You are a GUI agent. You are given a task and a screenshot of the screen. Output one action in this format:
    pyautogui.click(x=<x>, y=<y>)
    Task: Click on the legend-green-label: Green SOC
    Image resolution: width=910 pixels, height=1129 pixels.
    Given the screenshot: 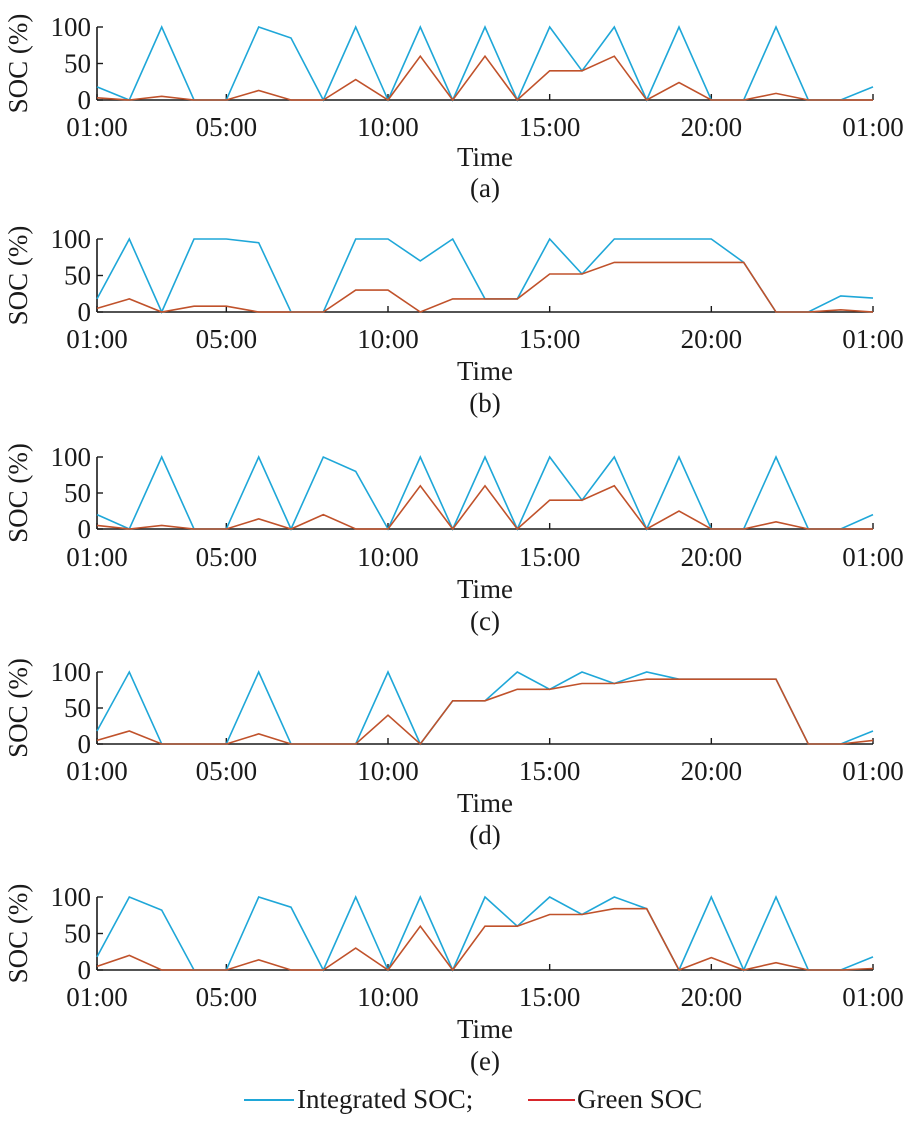 What is the action you would take?
    pyautogui.click(x=639, y=1099)
    